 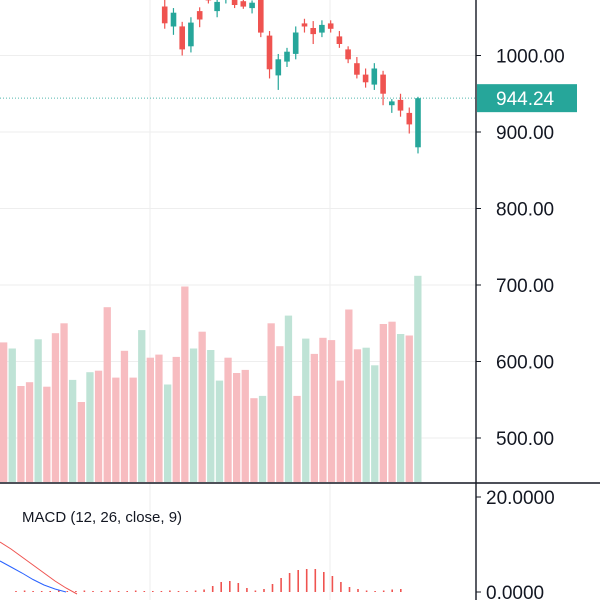 What do you see at coordinates (525, 210) in the screenshot?
I see `price-tick-label: 800.00` at bounding box center [525, 210].